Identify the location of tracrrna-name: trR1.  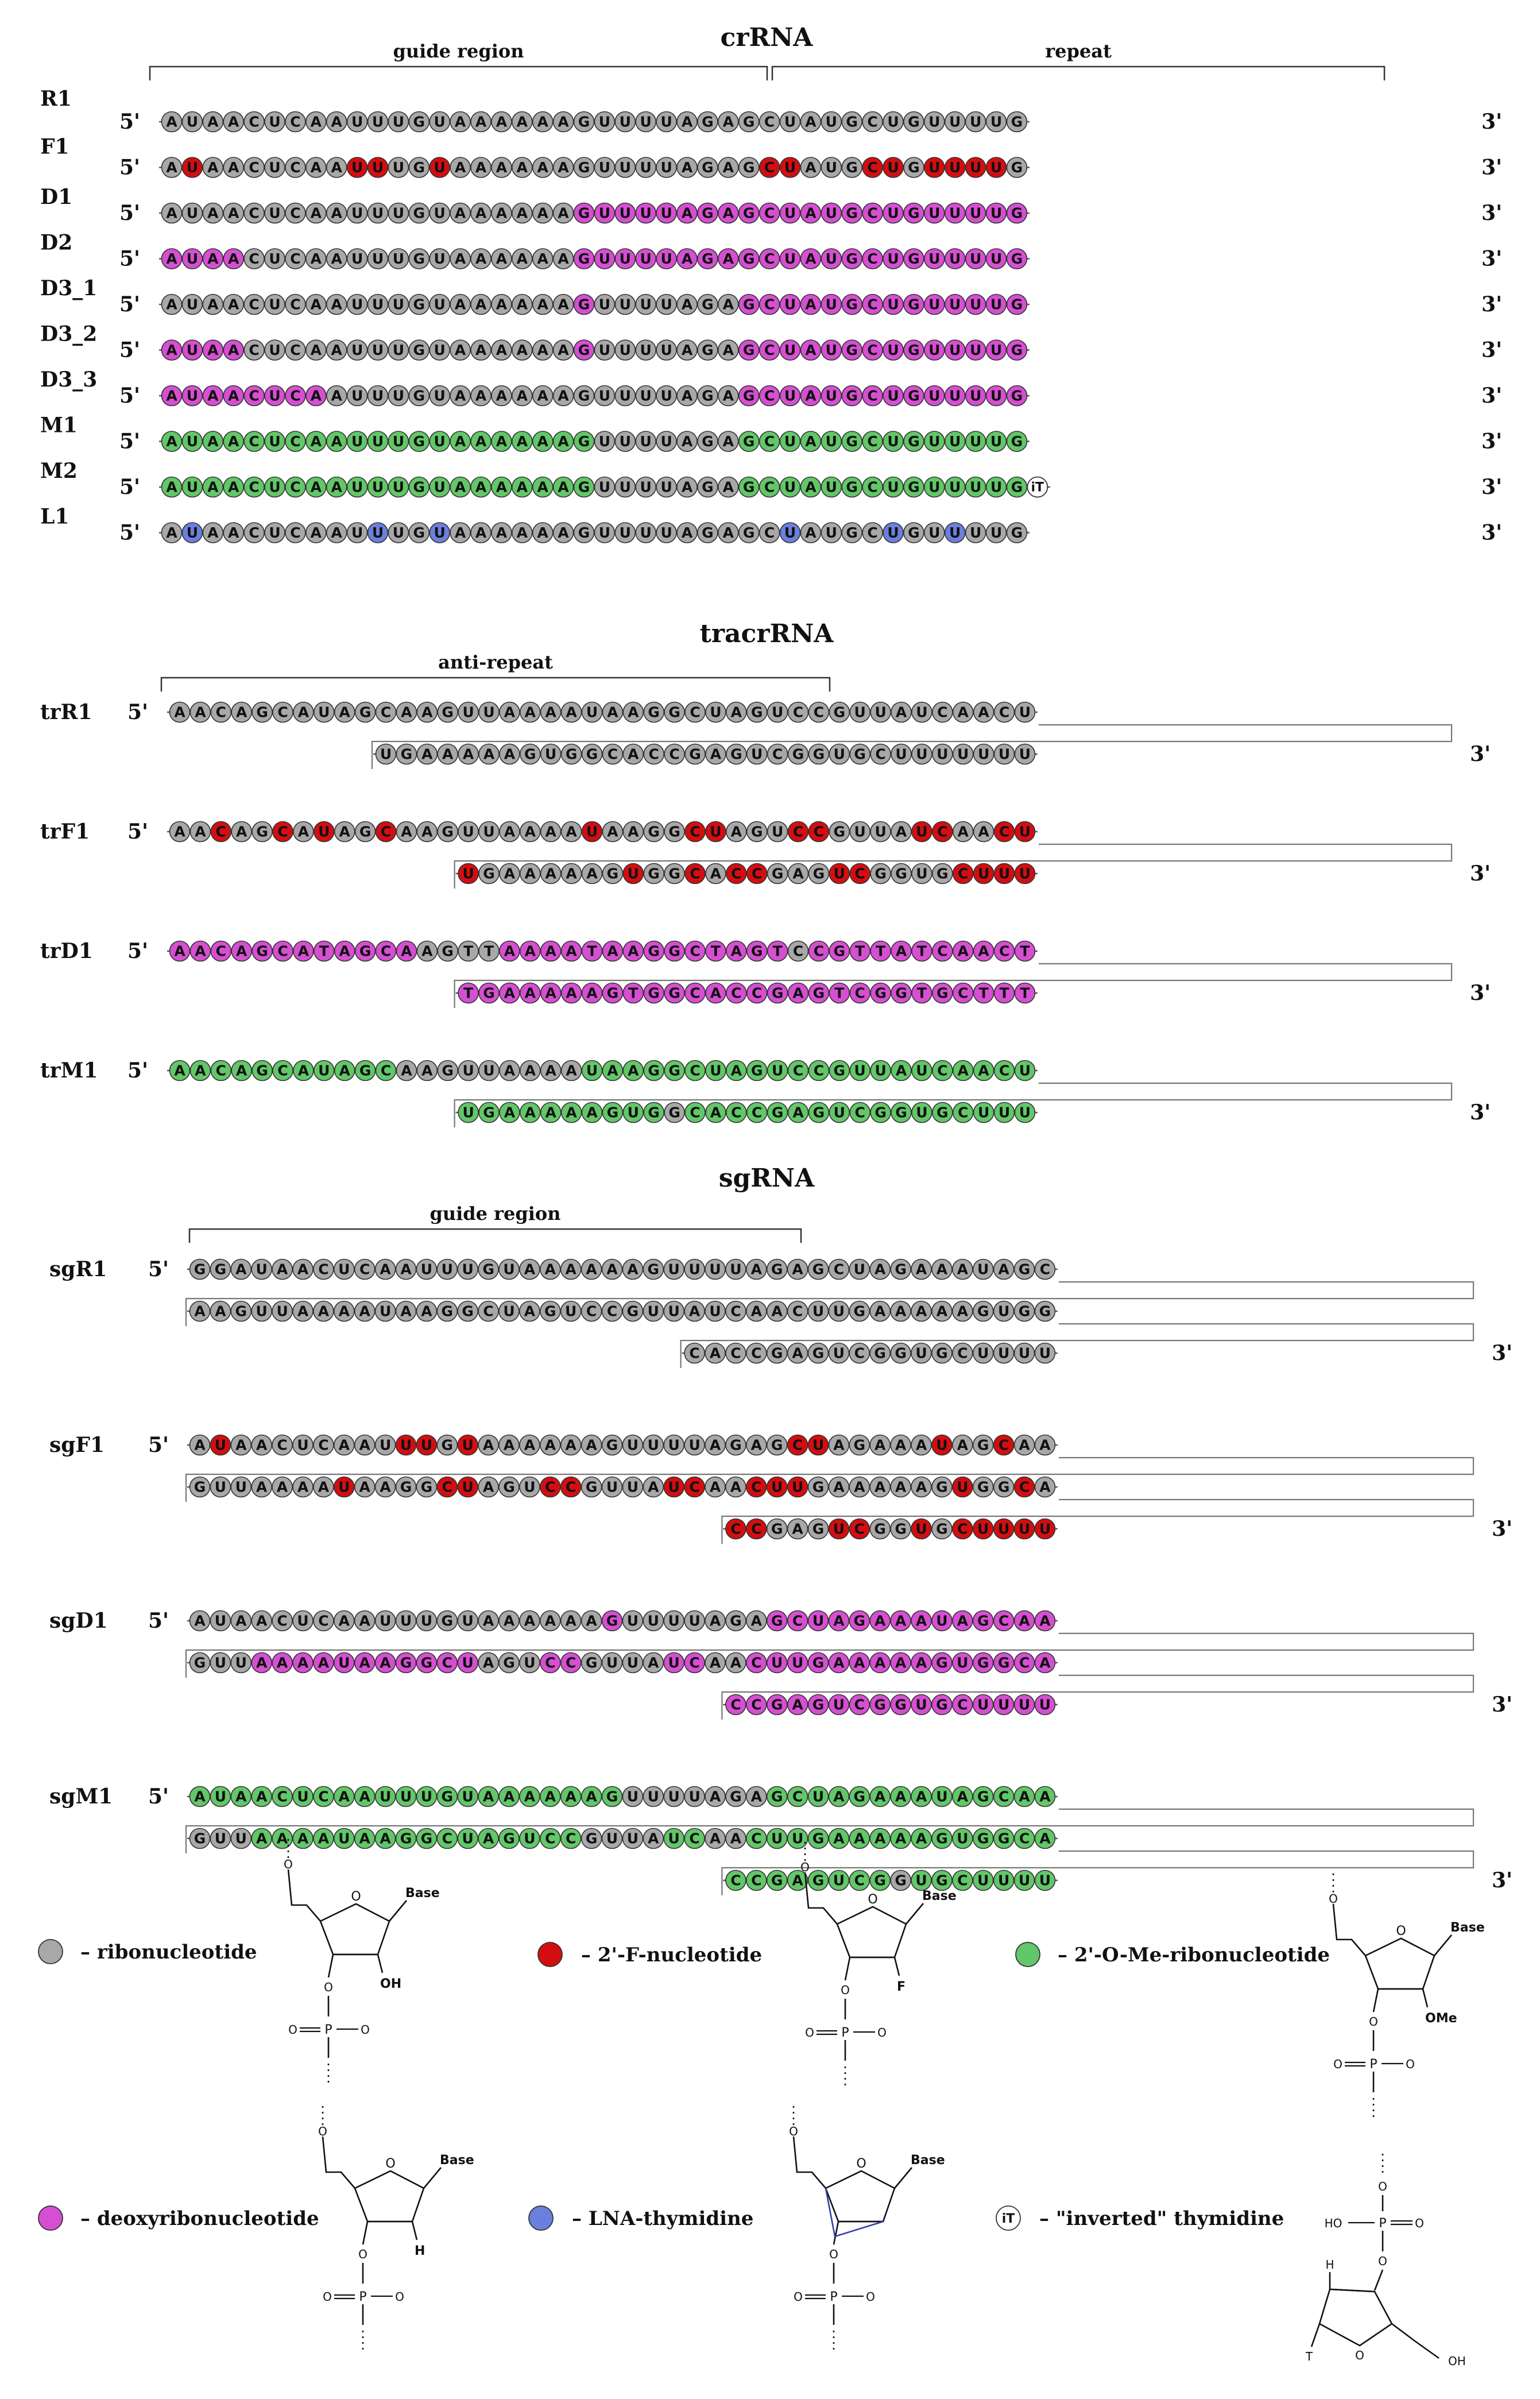
(66, 712).